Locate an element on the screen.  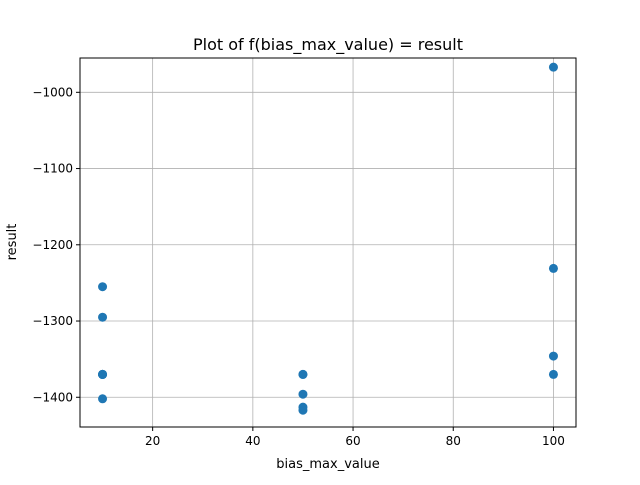
chart-title: Plot of f(bias_max_value) = result is located at coordinates (328, 45).